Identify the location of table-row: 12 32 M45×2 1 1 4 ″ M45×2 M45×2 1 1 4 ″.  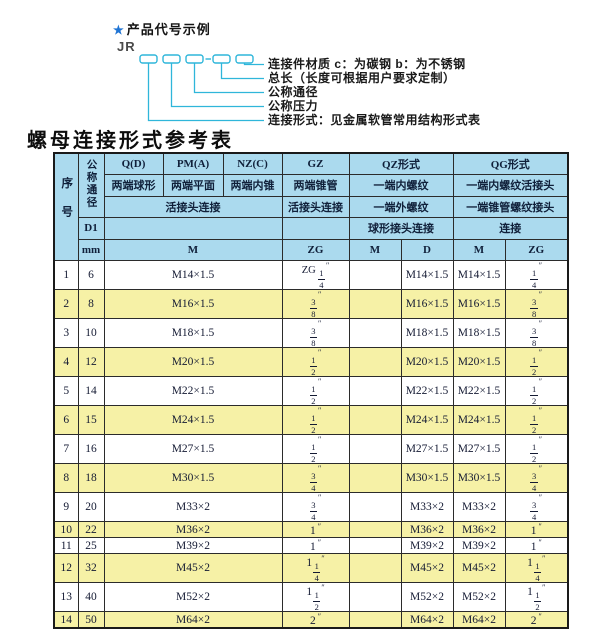
(311, 568).